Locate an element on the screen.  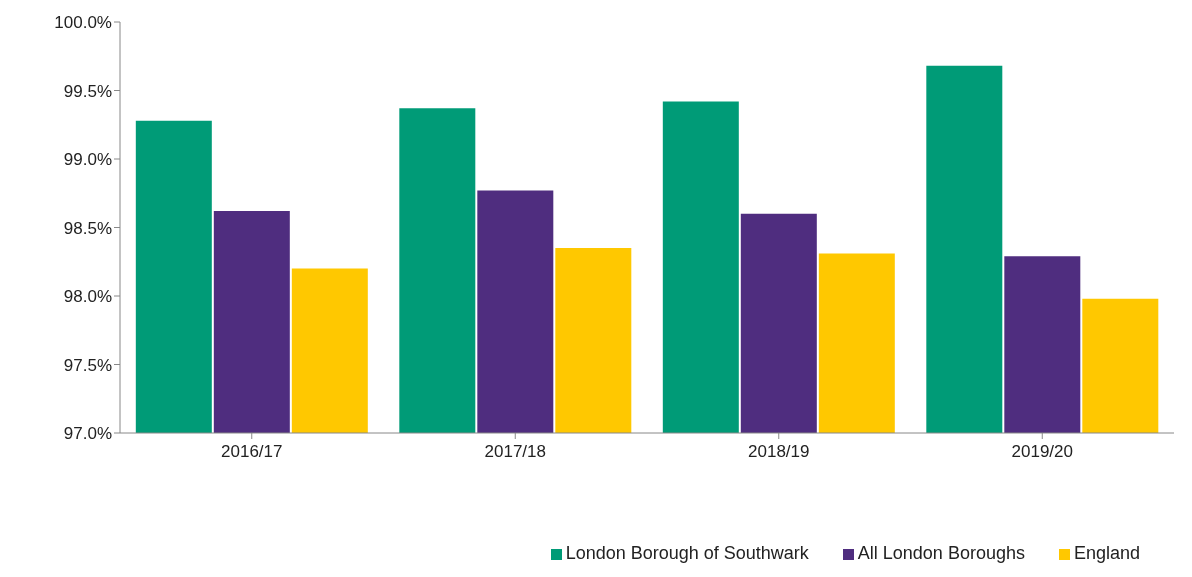
x-tick-label: 2018/19 is located at coordinates (779, 452).